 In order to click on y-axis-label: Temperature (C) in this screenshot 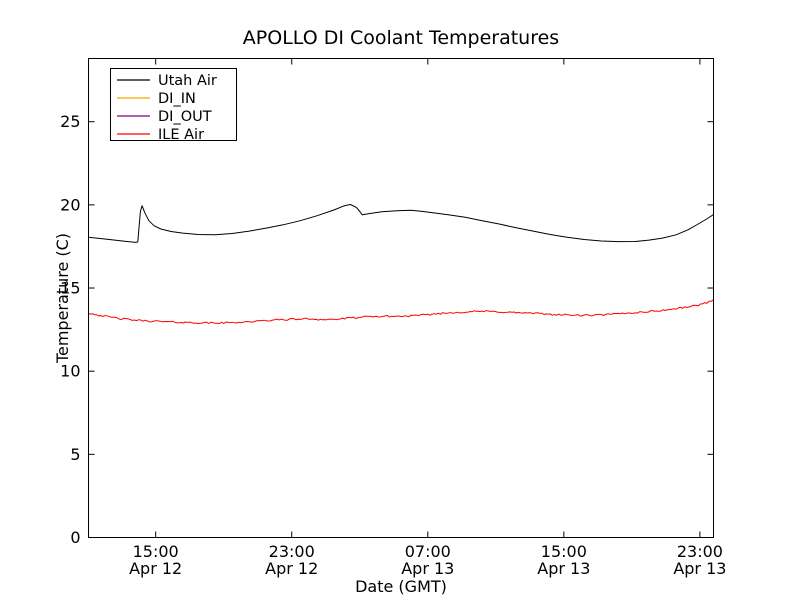, I will do `click(62, 298)`.